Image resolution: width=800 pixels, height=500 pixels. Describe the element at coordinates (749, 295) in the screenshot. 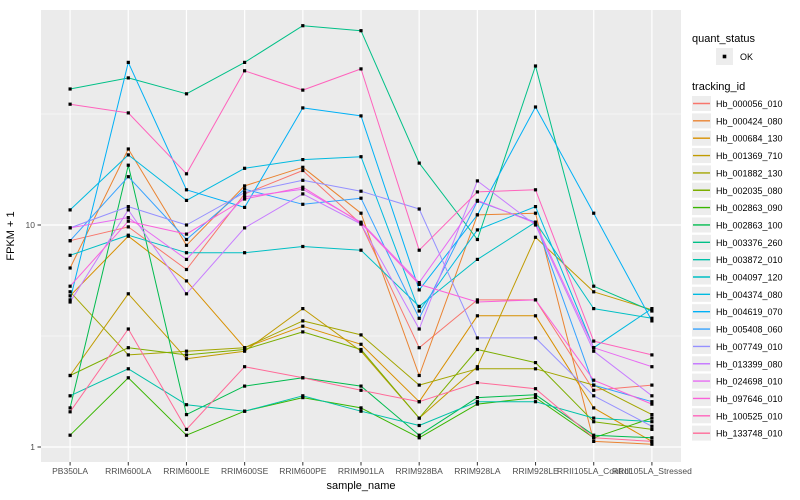

I see `legend-label-Hb_004374_080: Hb_004374_080` at that location.